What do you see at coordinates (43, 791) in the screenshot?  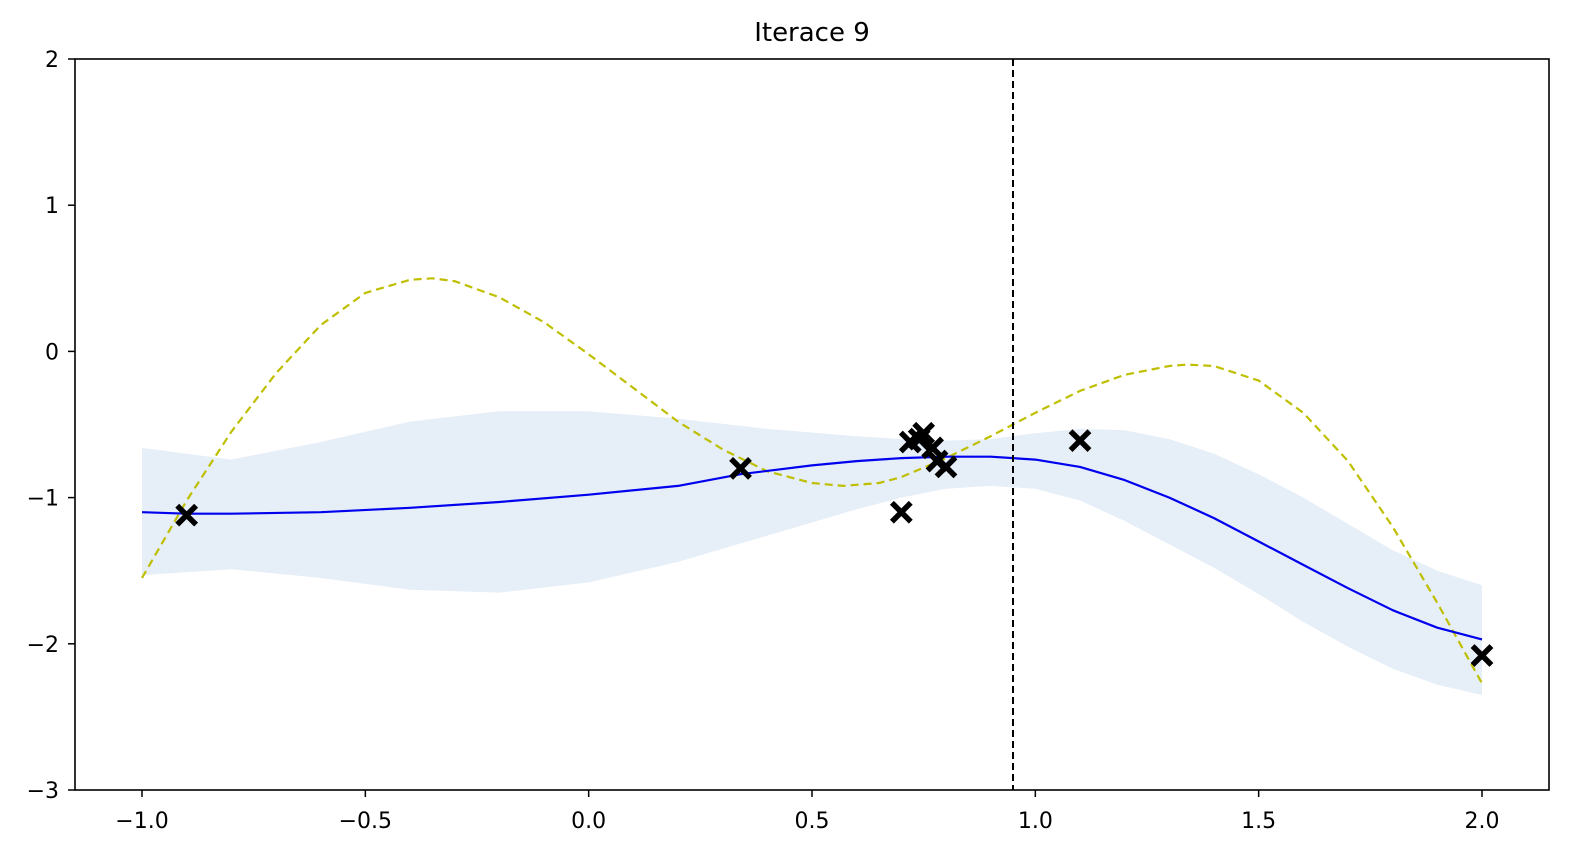 I see `y-tick-label: −3` at bounding box center [43, 791].